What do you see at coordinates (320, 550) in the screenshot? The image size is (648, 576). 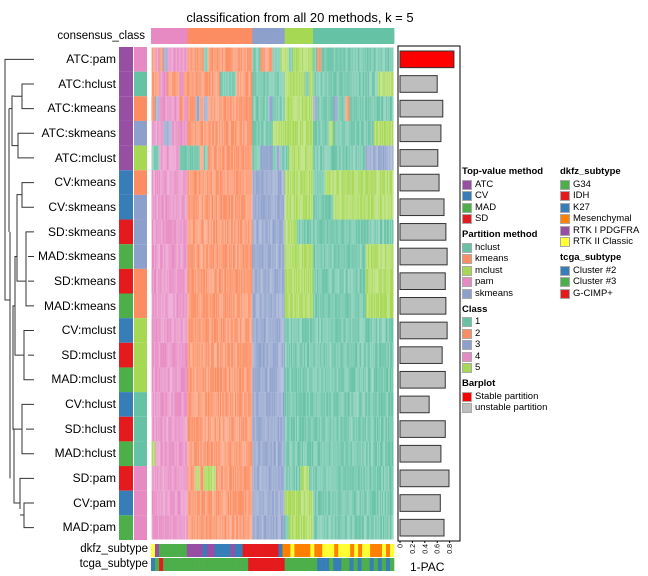 I see `subtype-cell` at bounding box center [320, 550].